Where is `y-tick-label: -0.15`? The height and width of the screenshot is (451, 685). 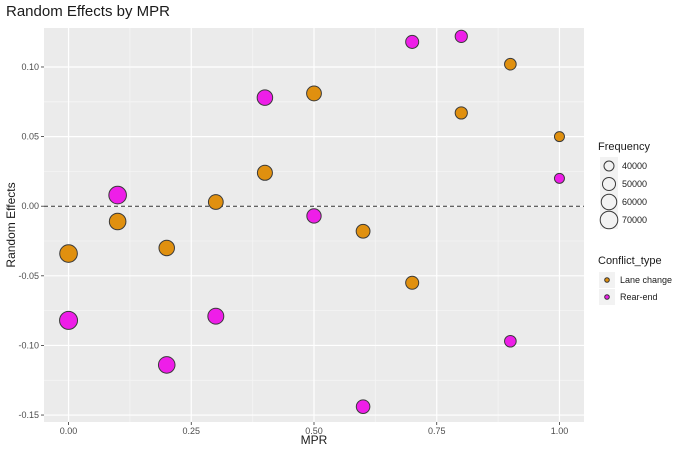 y-tick-label: -0.15 is located at coordinates (28, 415).